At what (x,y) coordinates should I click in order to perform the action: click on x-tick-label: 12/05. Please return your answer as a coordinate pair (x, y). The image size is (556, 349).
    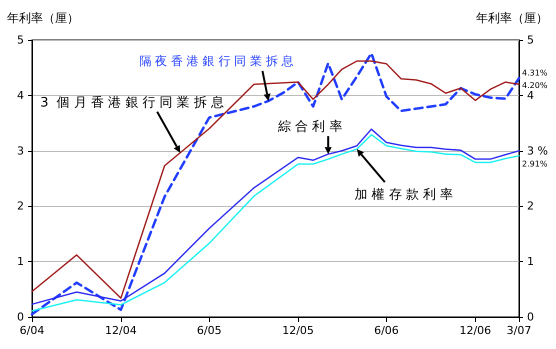
    Looking at the image, I should click on (298, 330).